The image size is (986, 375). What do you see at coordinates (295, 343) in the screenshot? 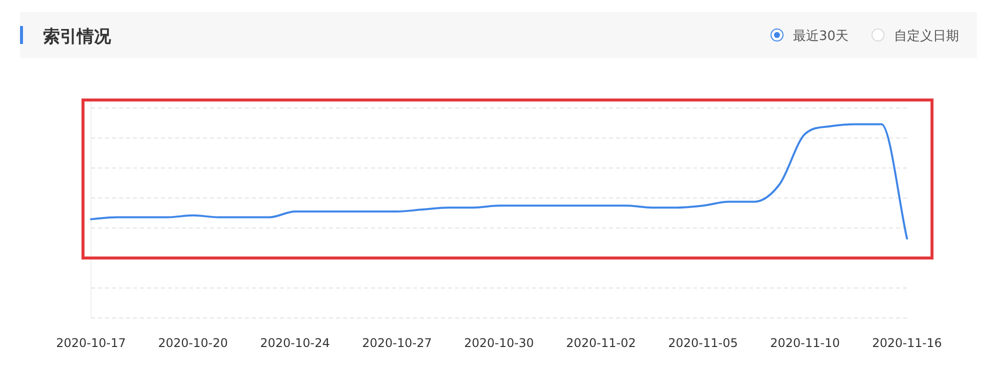
I see `x-tick-label: 2020-10-24` at bounding box center [295, 343].